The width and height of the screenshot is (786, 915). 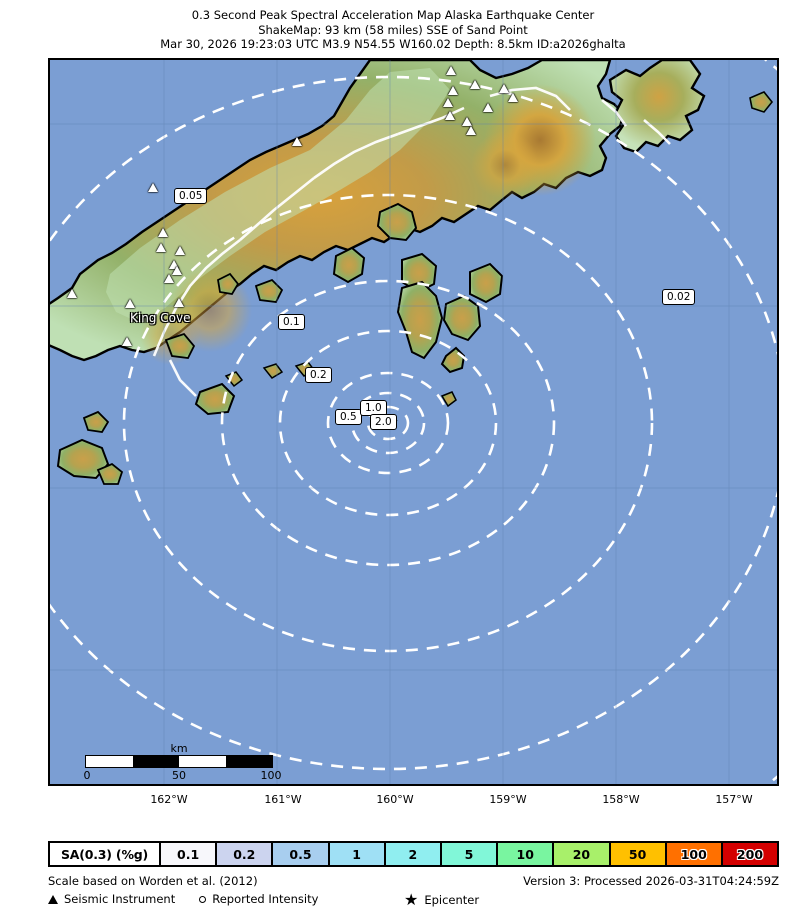 I want to click on island-popof, so click(x=453, y=360).